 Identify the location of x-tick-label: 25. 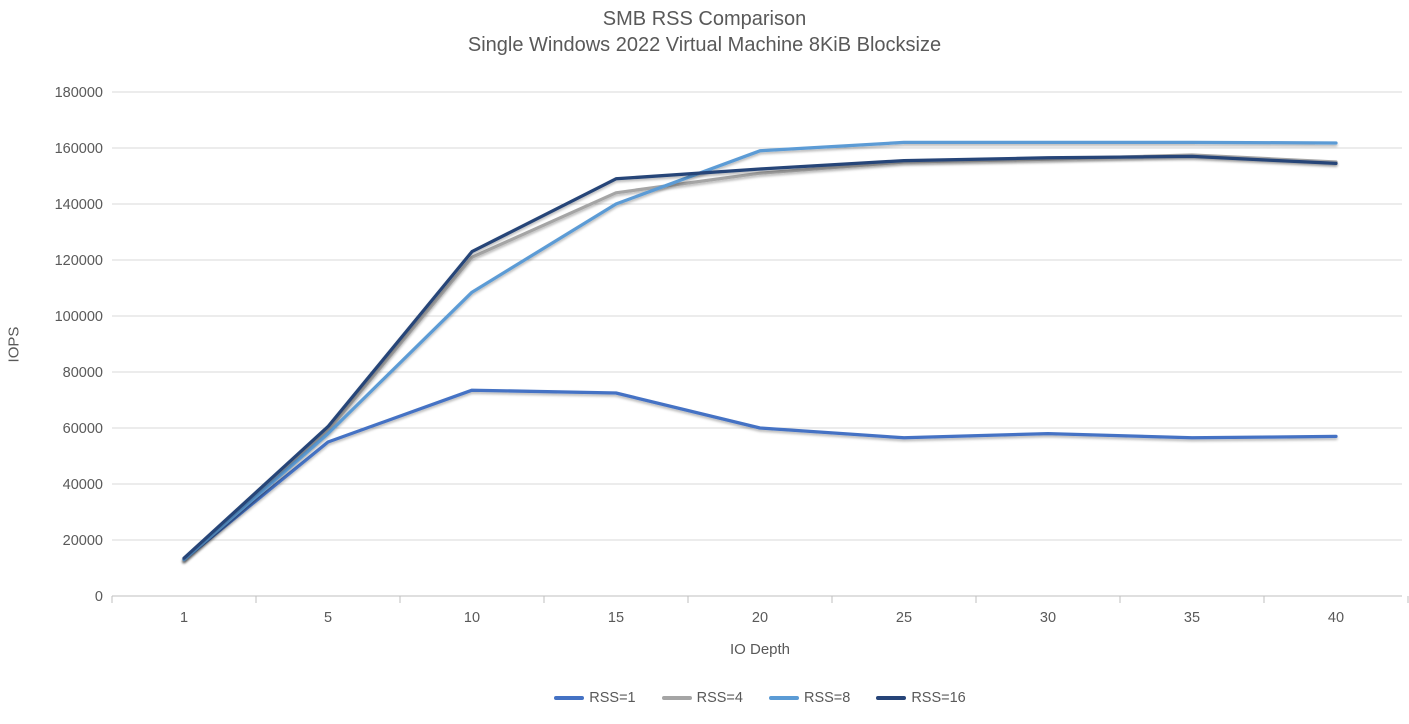
(904, 618).